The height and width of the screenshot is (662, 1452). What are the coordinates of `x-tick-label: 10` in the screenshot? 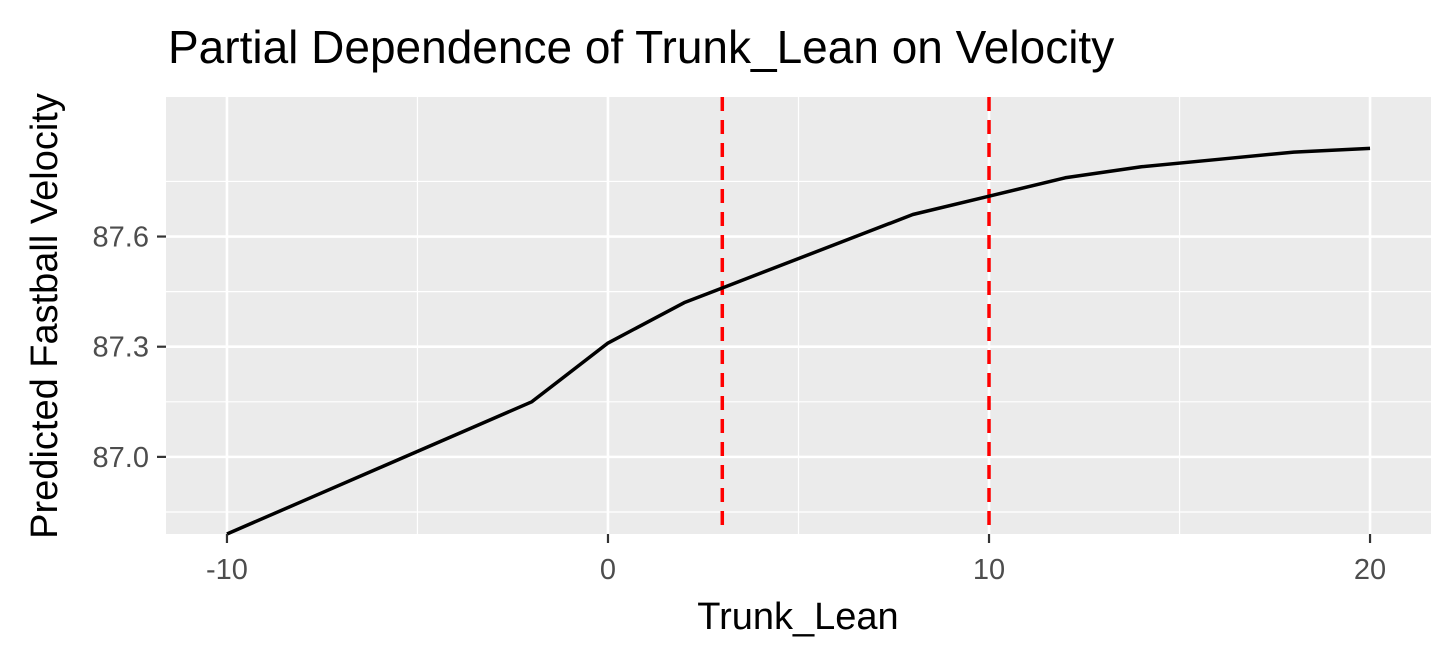 It's located at (989, 570).